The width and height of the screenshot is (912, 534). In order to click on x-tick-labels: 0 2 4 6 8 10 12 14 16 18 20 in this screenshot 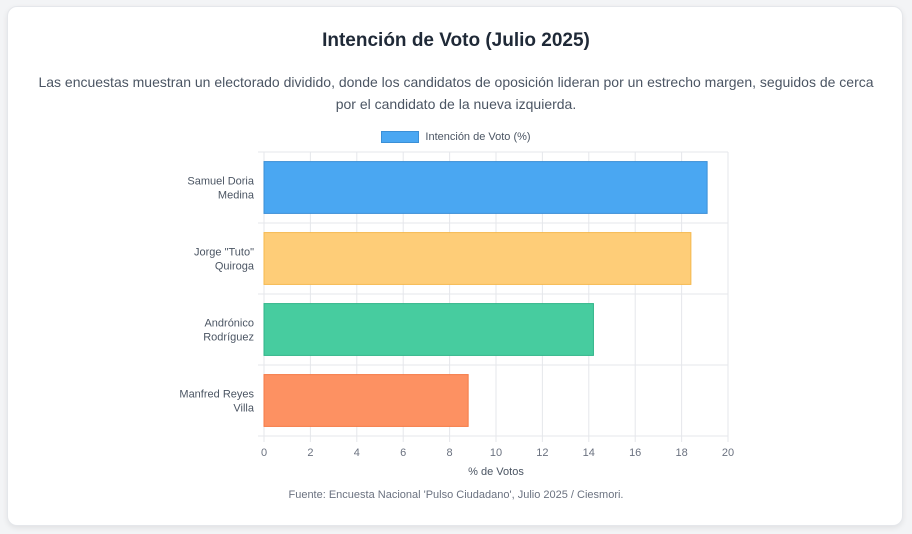, I will do `click(497, 453)`.